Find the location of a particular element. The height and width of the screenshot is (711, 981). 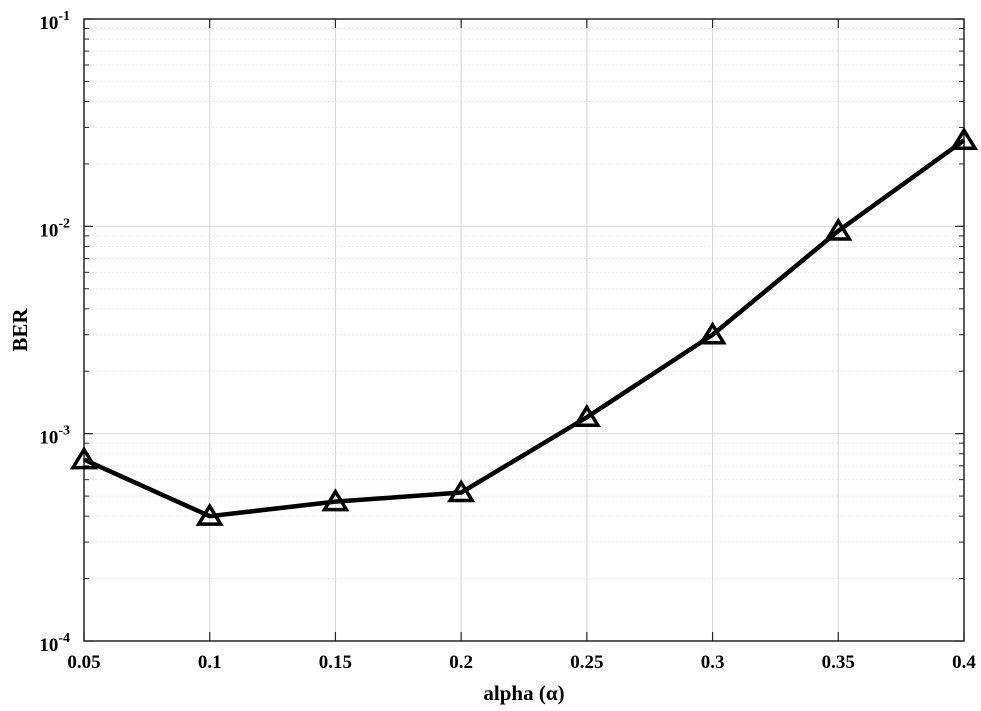

y-tick-label: 10⁻² is located at coordinates (54, 228).